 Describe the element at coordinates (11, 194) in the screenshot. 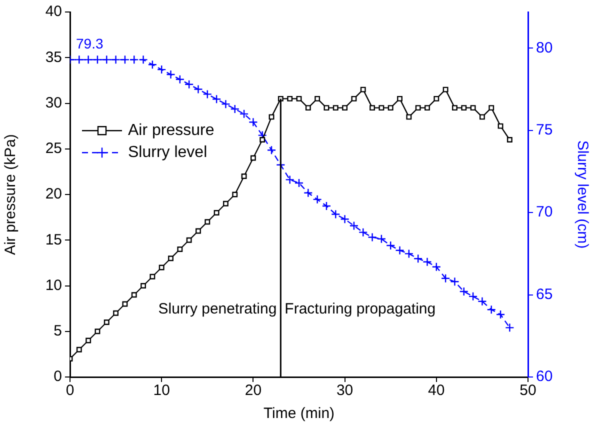

I see `y-axis-title: Air pressure (kPa)` at that location.